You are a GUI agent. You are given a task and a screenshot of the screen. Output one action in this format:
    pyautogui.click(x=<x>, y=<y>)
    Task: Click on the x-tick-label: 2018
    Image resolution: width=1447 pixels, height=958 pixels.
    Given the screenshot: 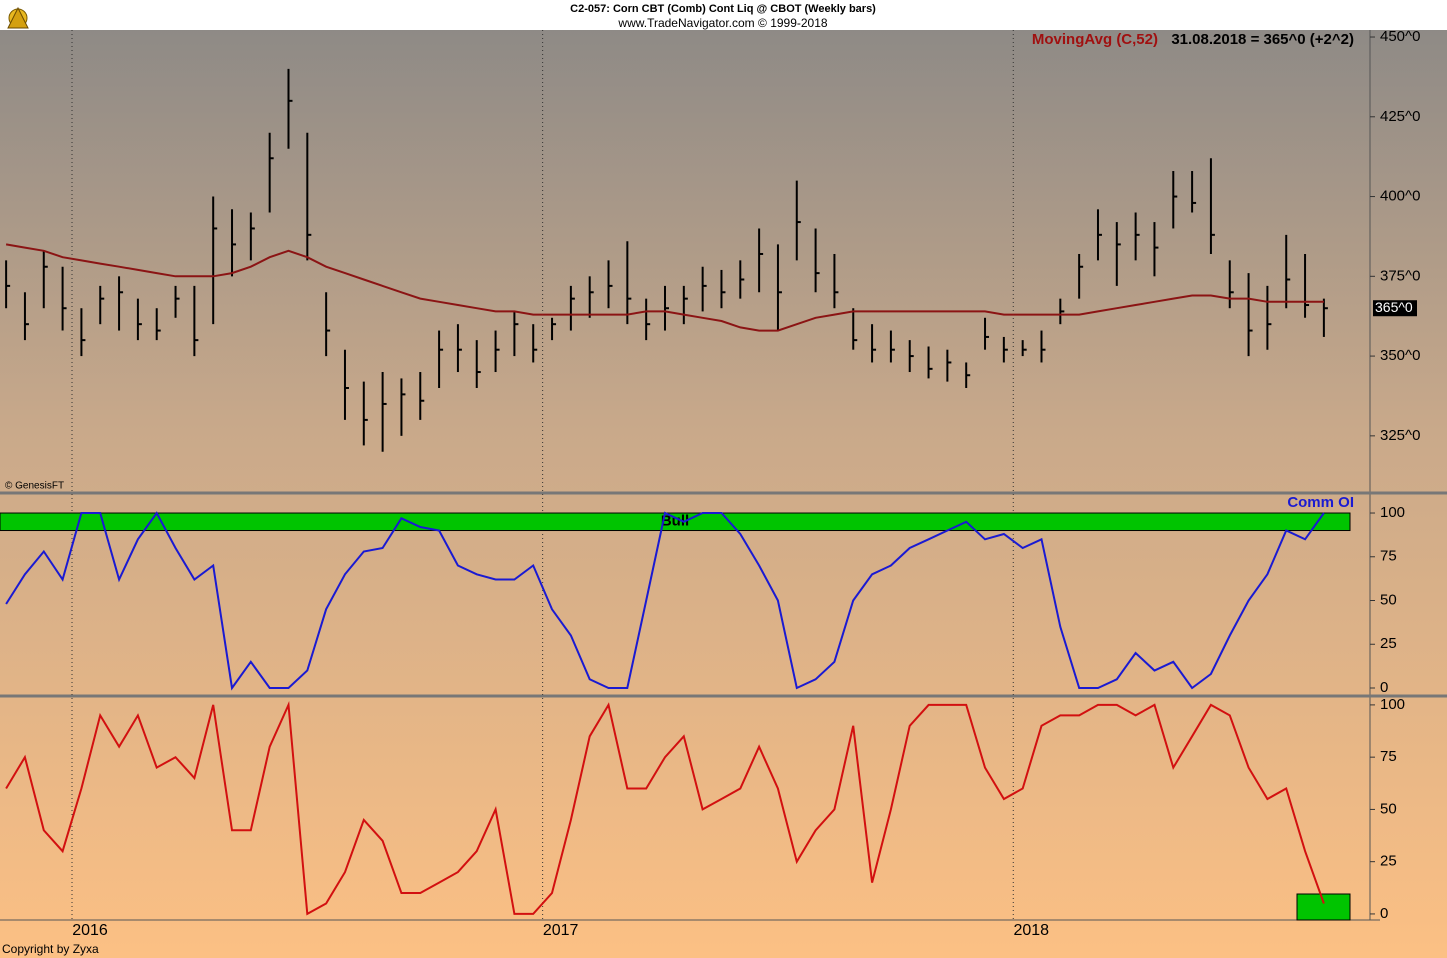 What is the action you would take?
    pyautogui.click(x=1031, y=930)
    